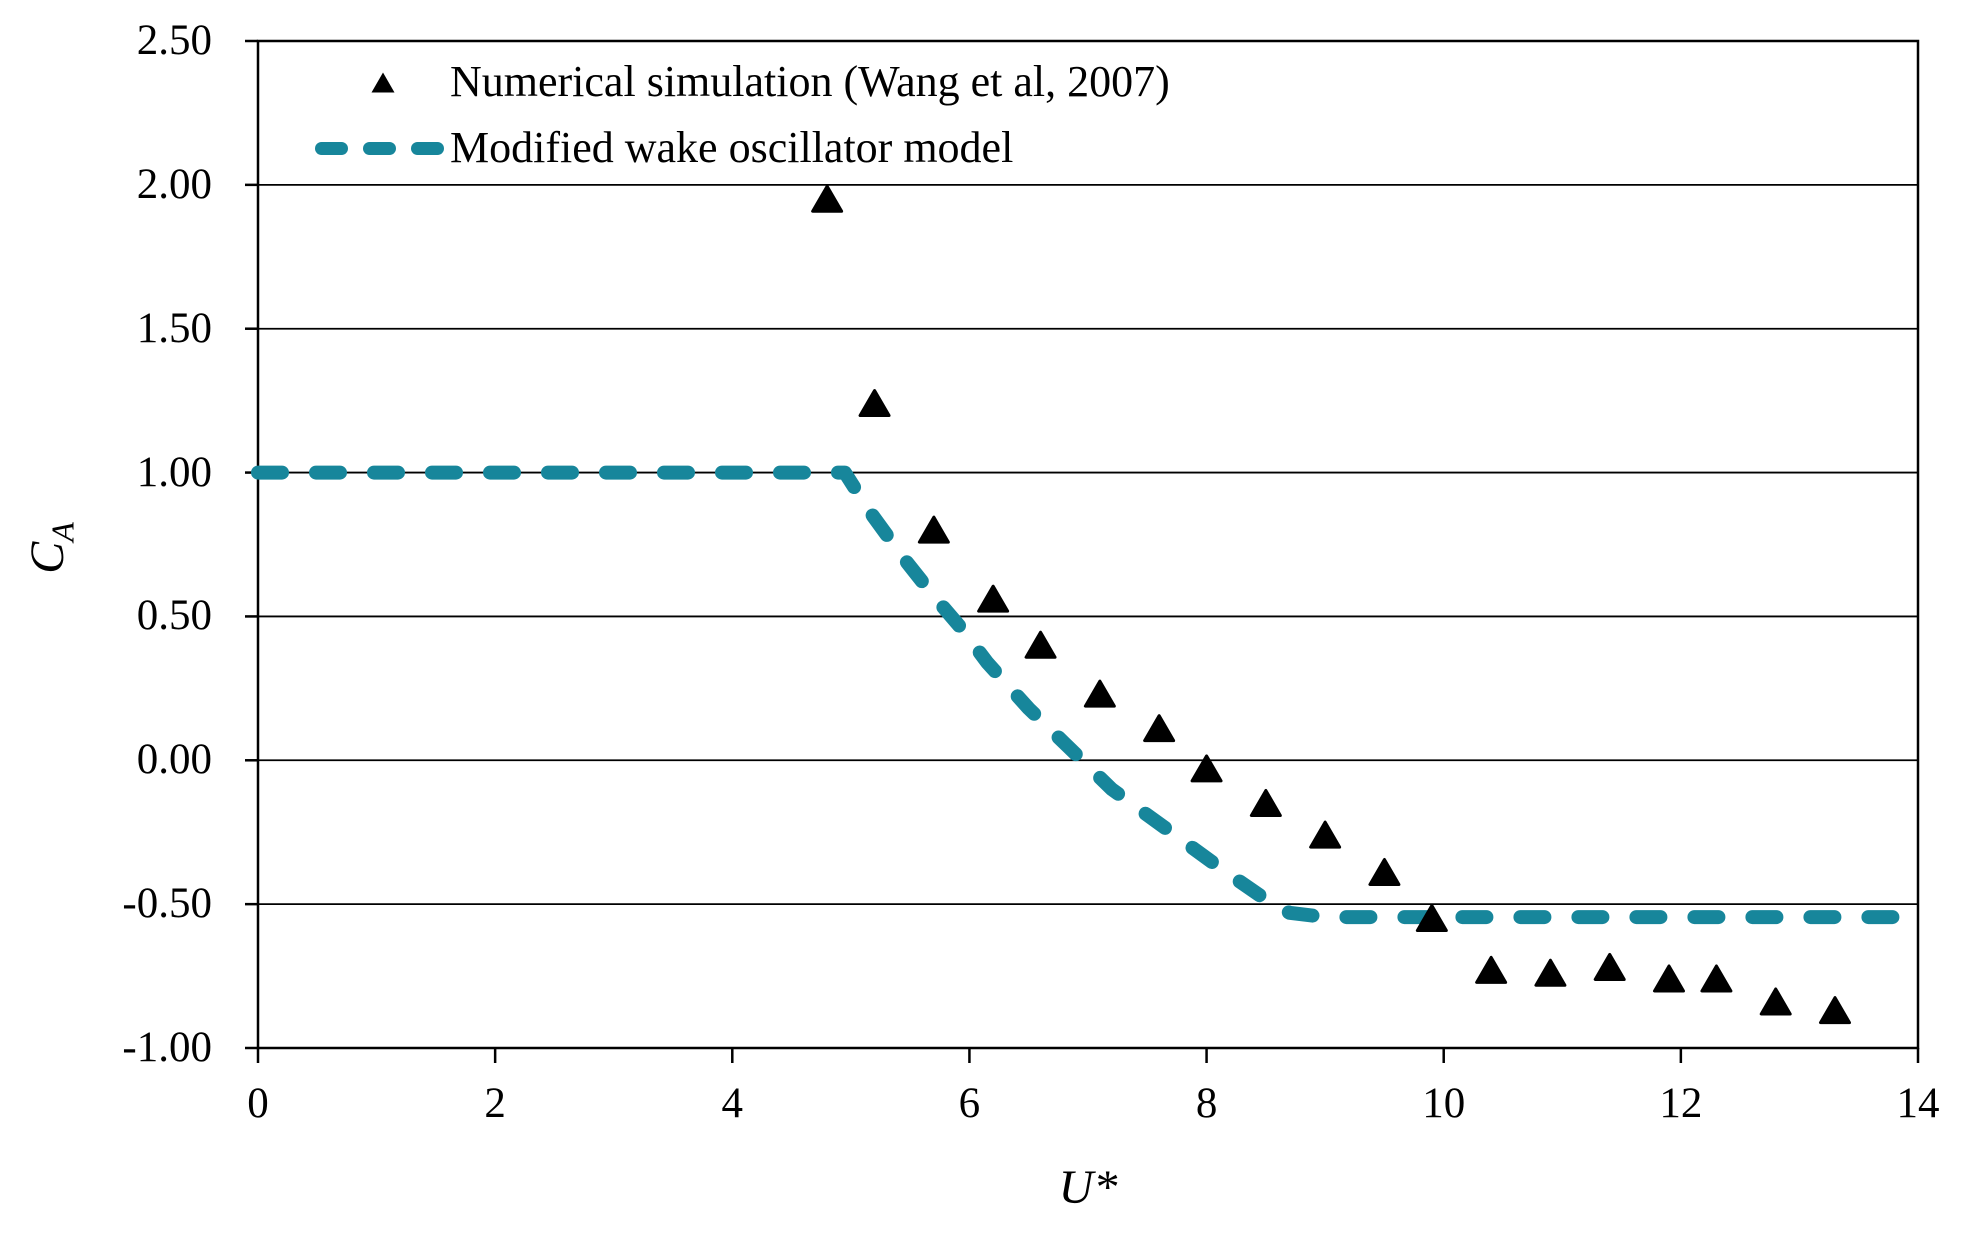 The image size is (1965, 1234). What do you see at coordinates (495, 1103) in the screenshot?
I see `x-tick-label: 2` at bounding box center [495, 1103].